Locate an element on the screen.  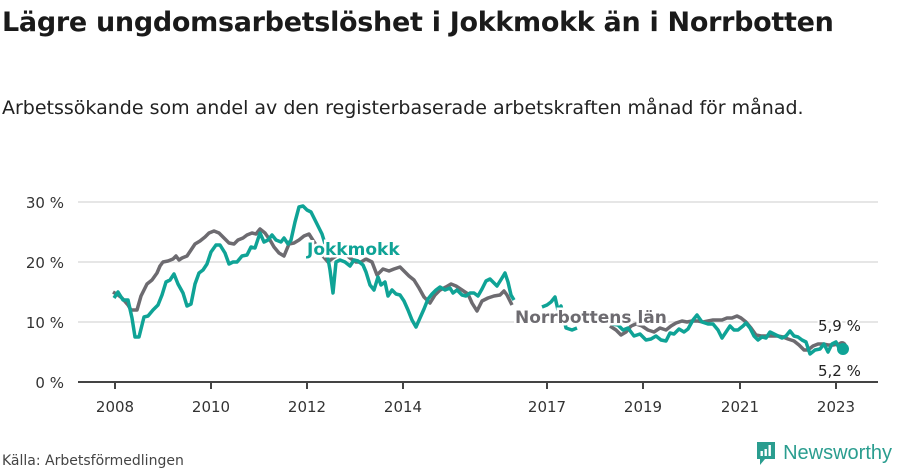
x-axis: 2008 2010 2012 2014 2017 2019 2021 2023 is located at coordinates (478, 398).